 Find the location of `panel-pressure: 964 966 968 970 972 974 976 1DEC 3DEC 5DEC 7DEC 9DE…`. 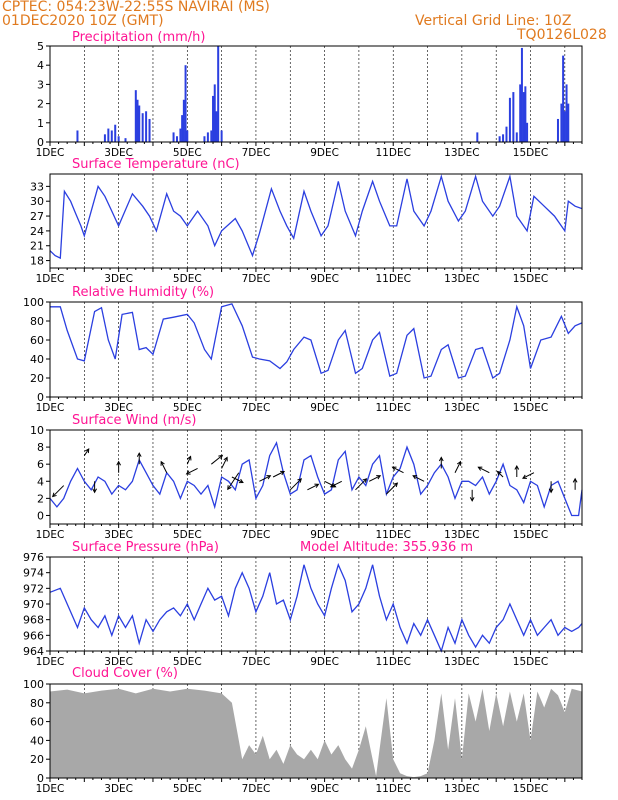

panel-pressure: 964 966 968 970 972 974 976 1DEC 3DEC 5DEC 7DEC 9DE… is located at coordinates (303, 604).